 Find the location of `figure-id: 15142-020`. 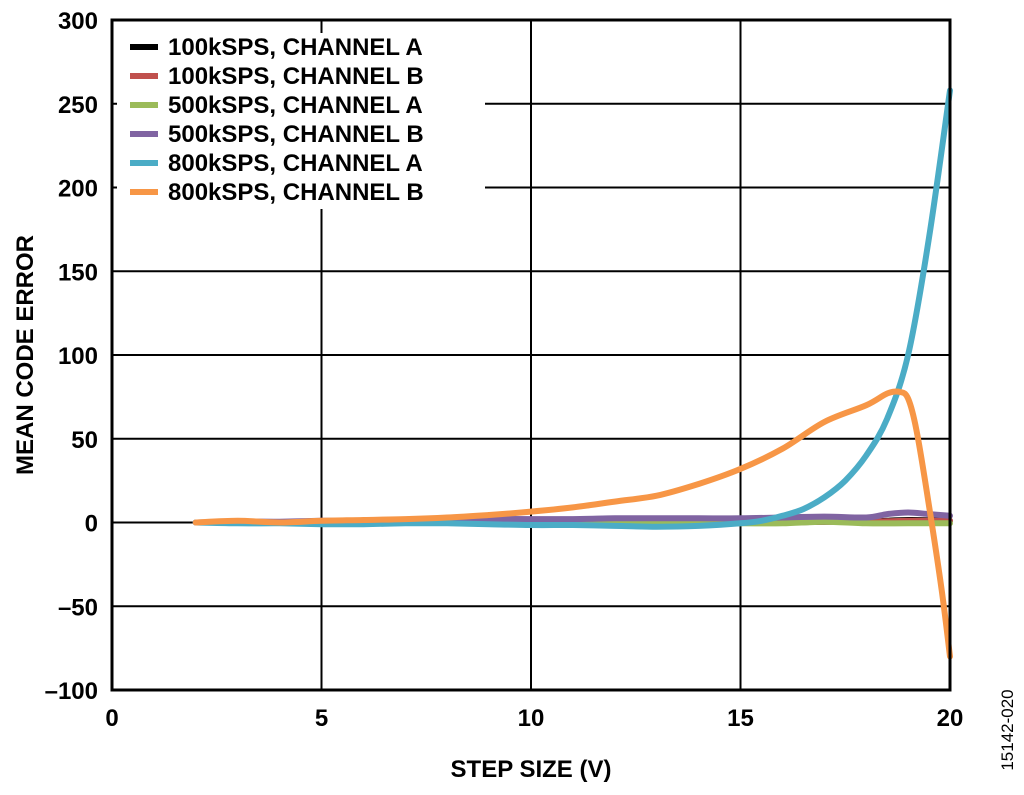

figure-id: 15142-020 is located at coordinates (1007, 729).